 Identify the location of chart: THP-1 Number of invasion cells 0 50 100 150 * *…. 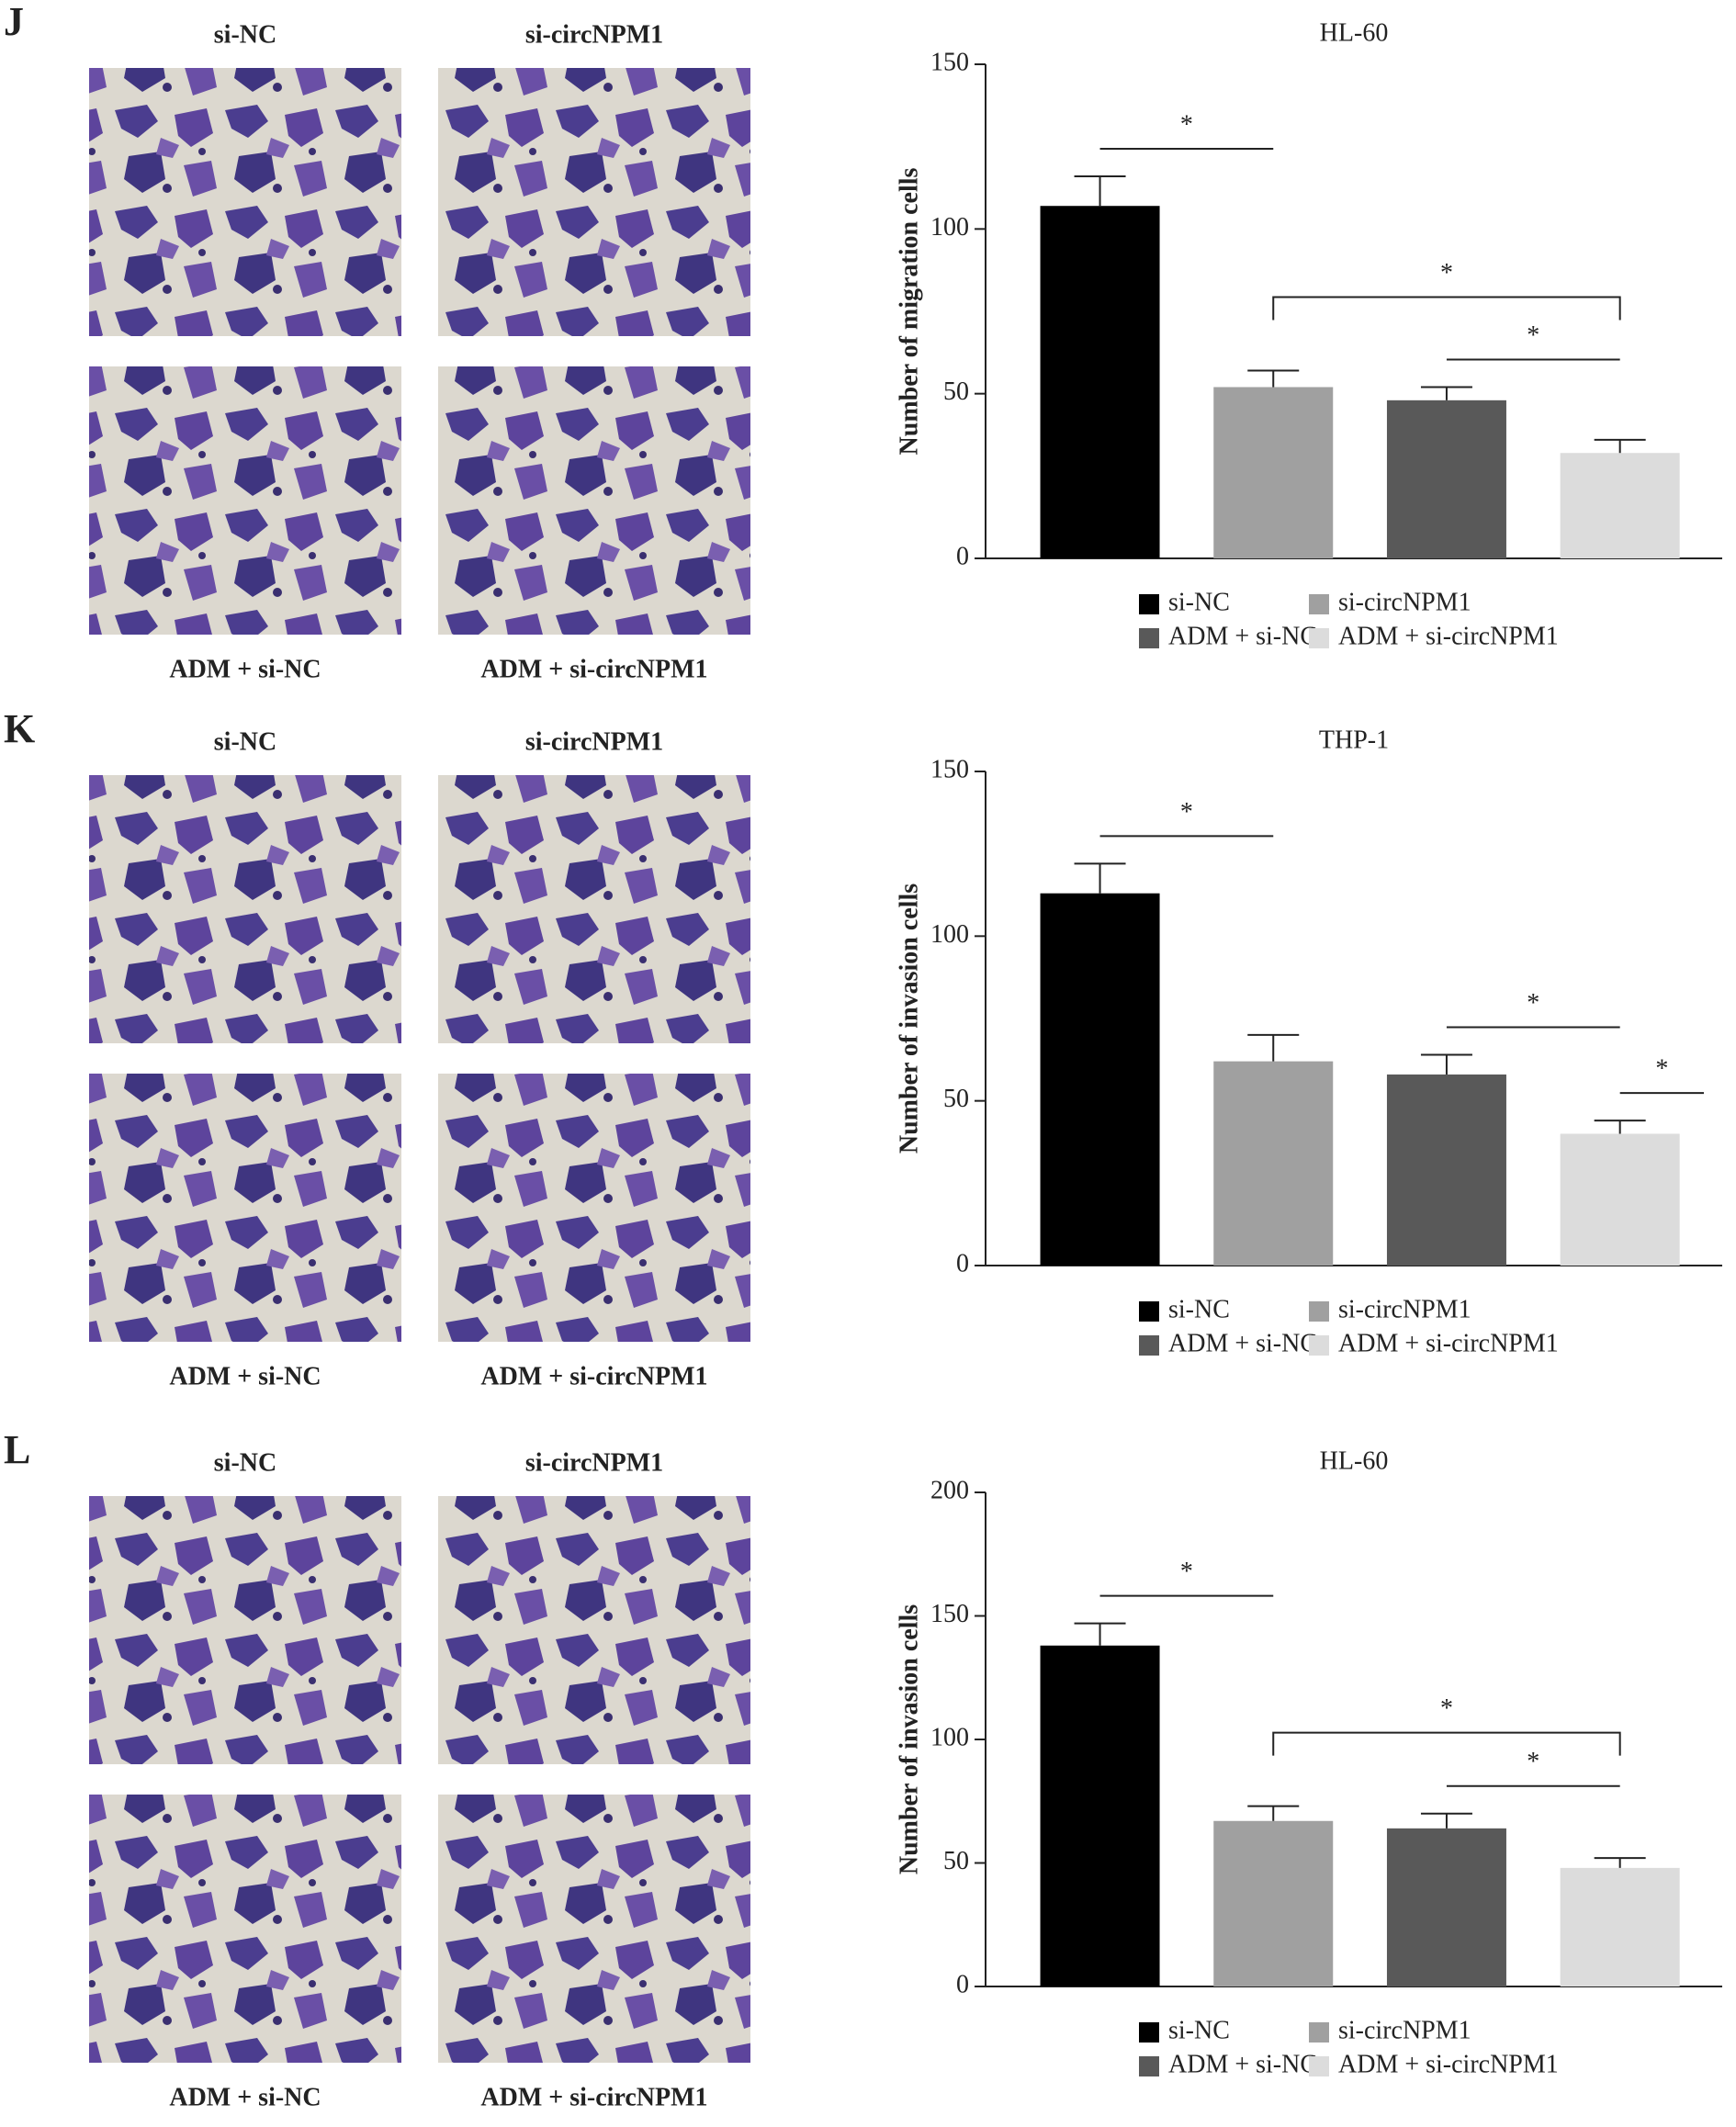
(1308, 1042).